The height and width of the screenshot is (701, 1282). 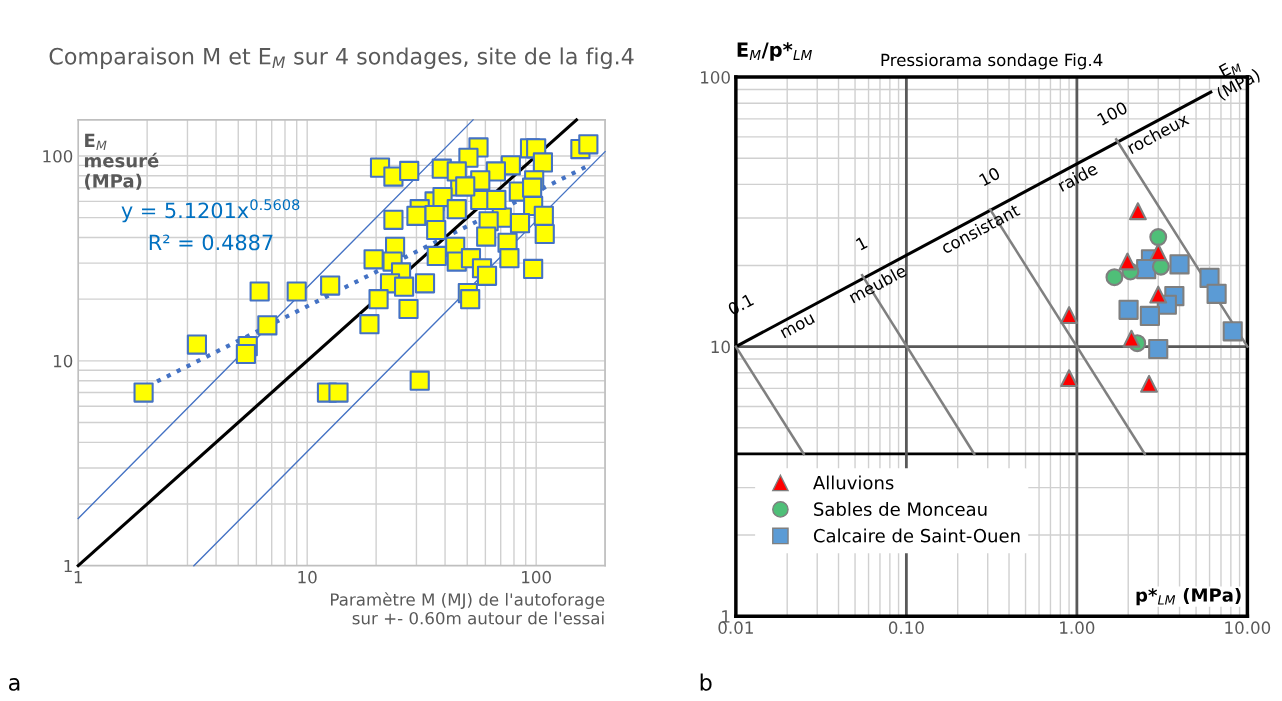 I want to click on x-tick-label: 0.10, so click(x=906, y=627).